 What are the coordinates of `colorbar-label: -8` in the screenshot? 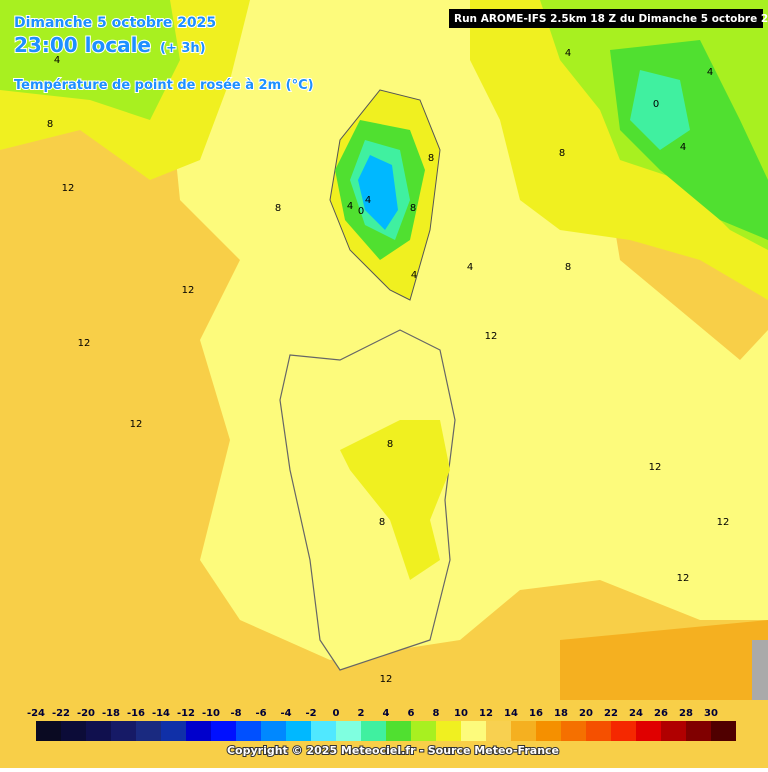 It's located at (235, 713).